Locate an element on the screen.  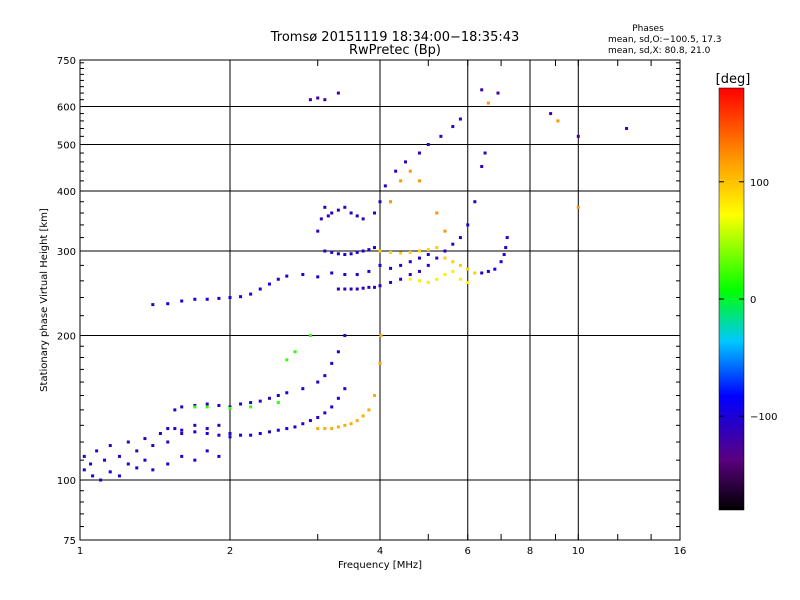
phases-heading: Phases is located at coordinates (648, 29).